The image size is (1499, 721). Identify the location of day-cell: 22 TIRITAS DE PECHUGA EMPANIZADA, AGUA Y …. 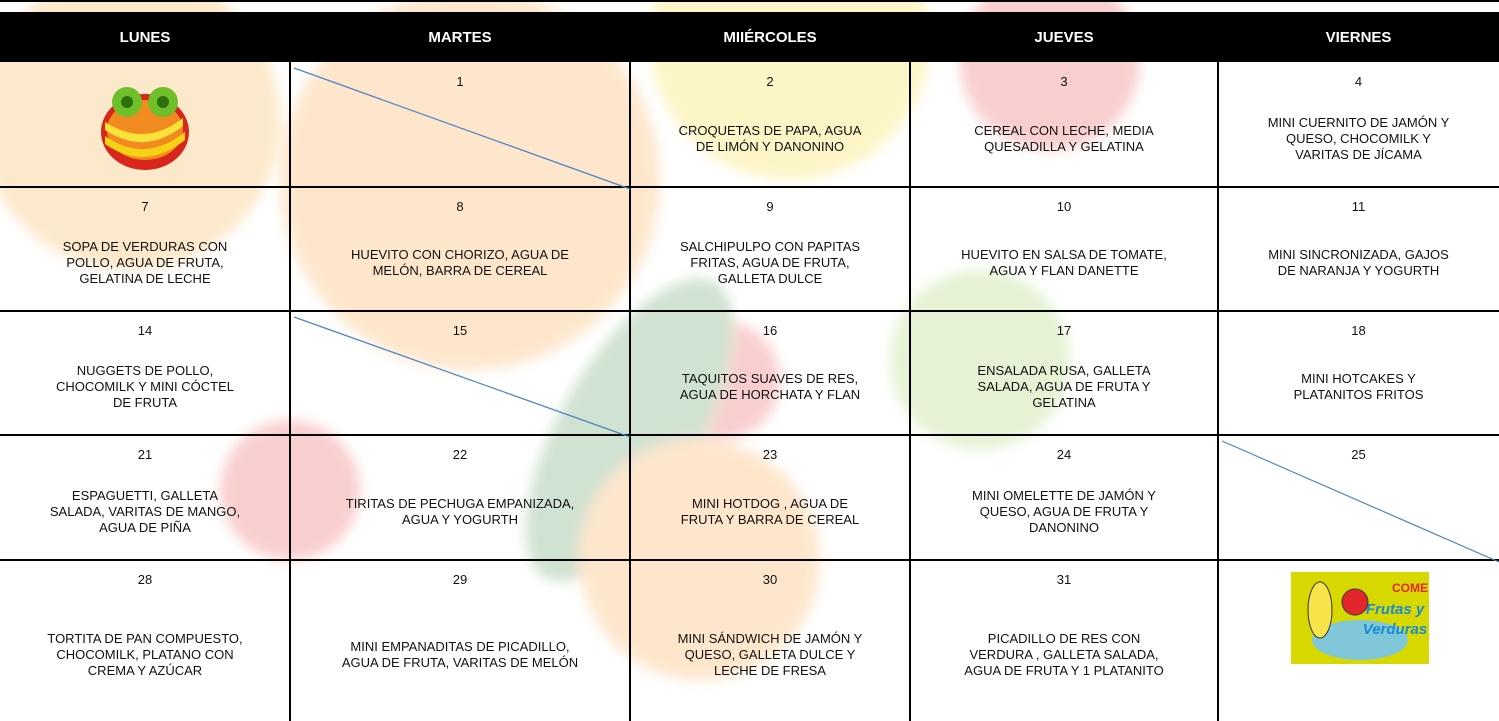
(460, 497).